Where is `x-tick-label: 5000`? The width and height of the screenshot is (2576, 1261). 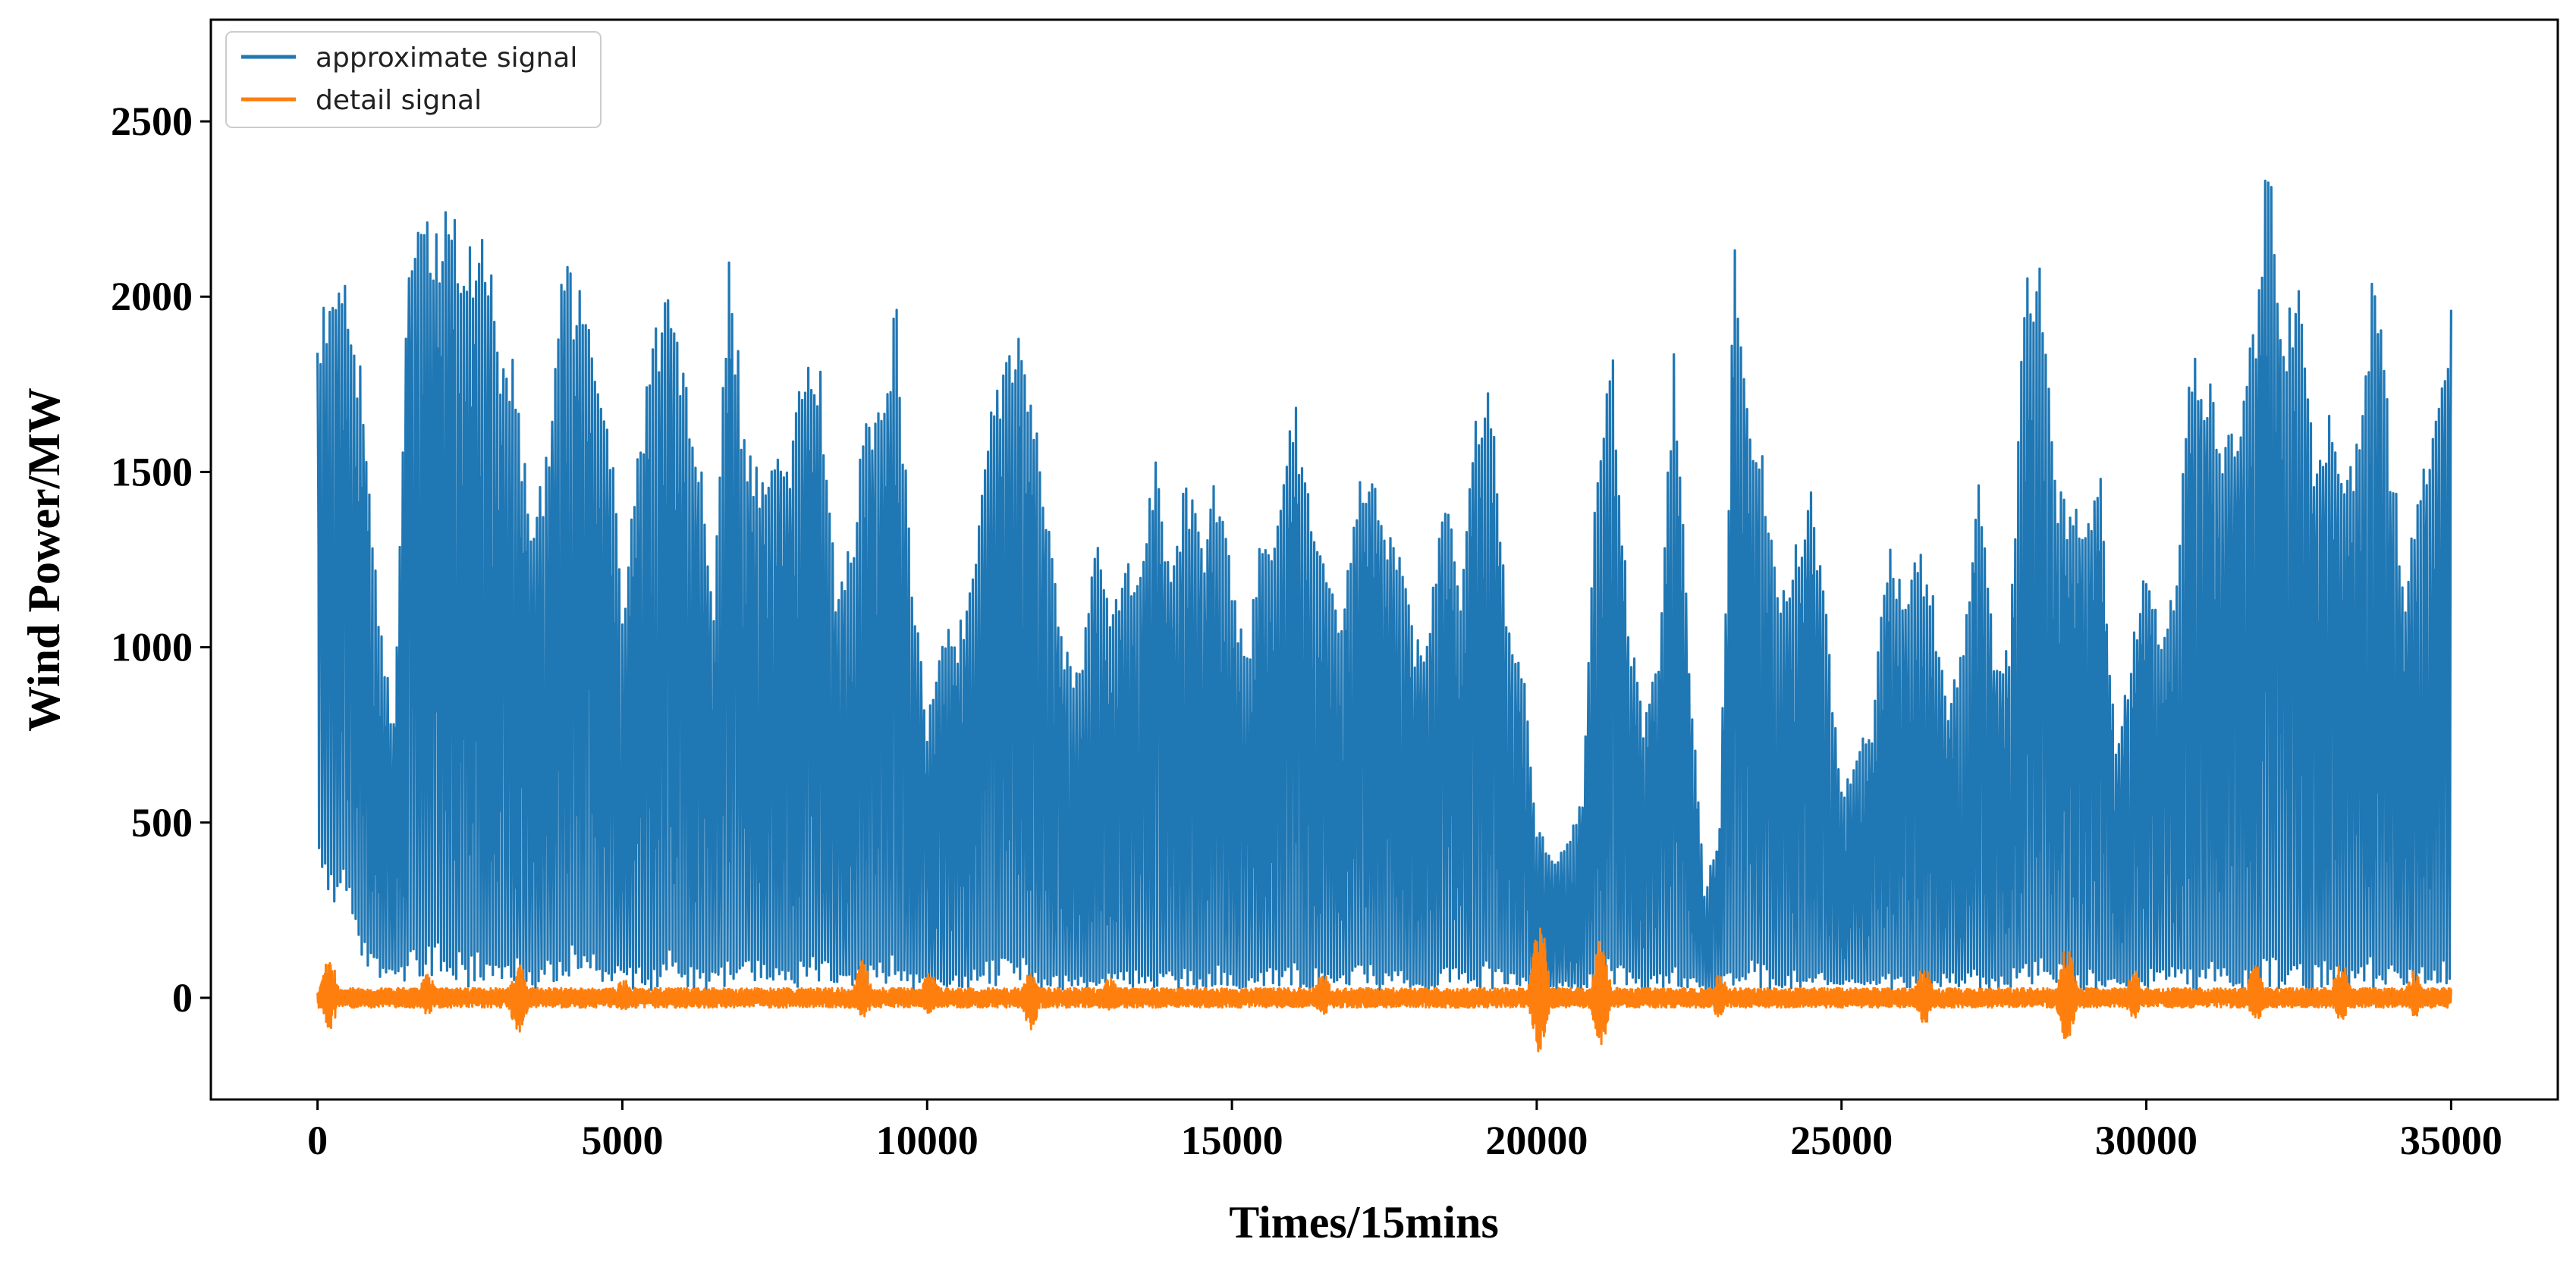
x-tick-label: 5000 is located at coordinates (622, 1140).